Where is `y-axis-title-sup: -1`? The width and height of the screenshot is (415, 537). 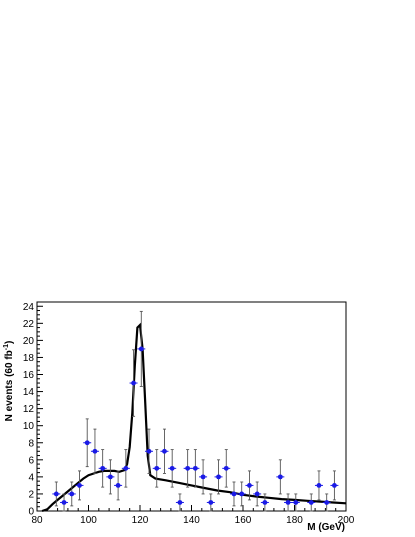 y-axis-title-sup: -1 is located at coordinates (6, 347).